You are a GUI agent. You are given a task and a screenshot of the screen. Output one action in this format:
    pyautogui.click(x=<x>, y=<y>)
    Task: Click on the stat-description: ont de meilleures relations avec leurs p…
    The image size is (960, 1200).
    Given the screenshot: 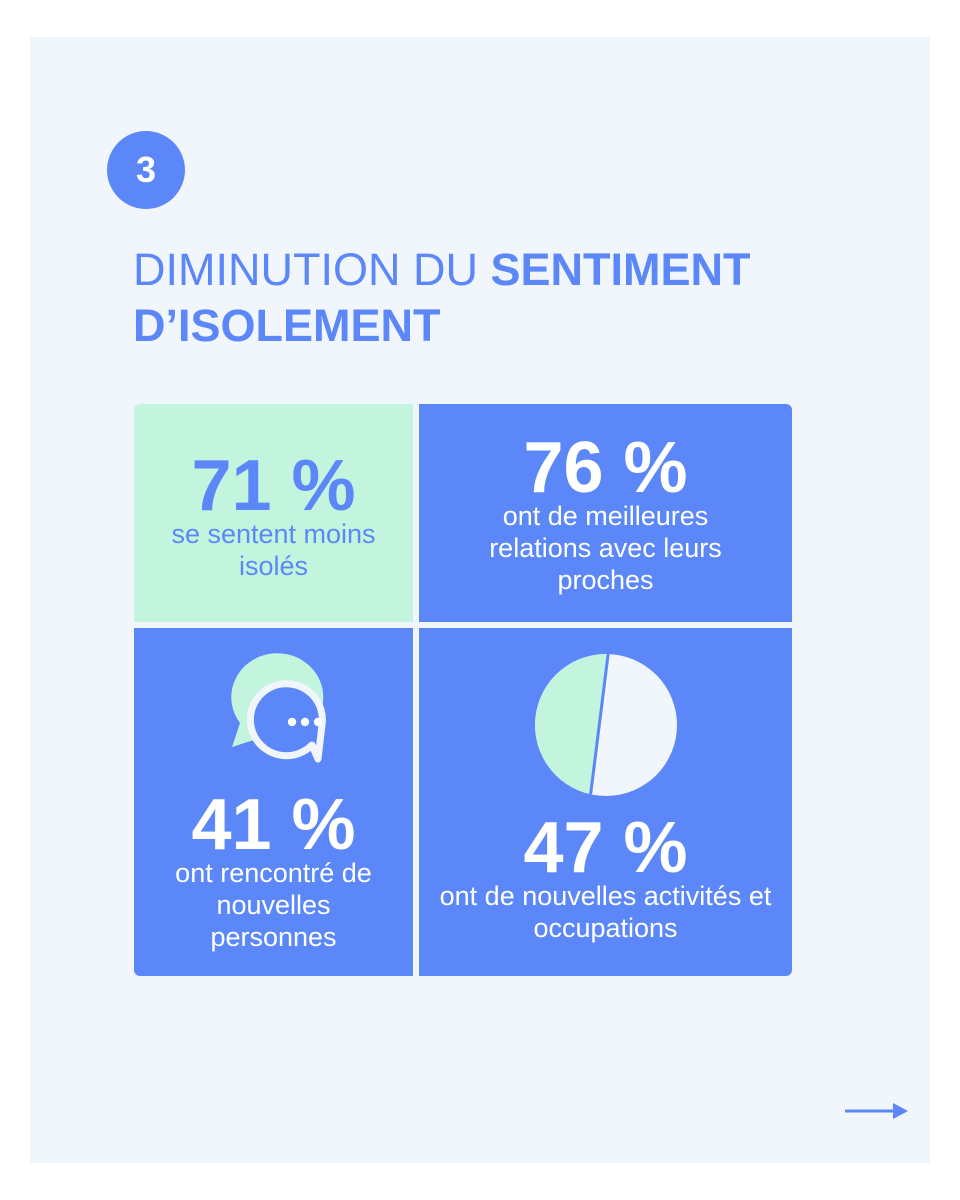 What is the action you would take?
    pyautogui.click(x=605, y=548)
    